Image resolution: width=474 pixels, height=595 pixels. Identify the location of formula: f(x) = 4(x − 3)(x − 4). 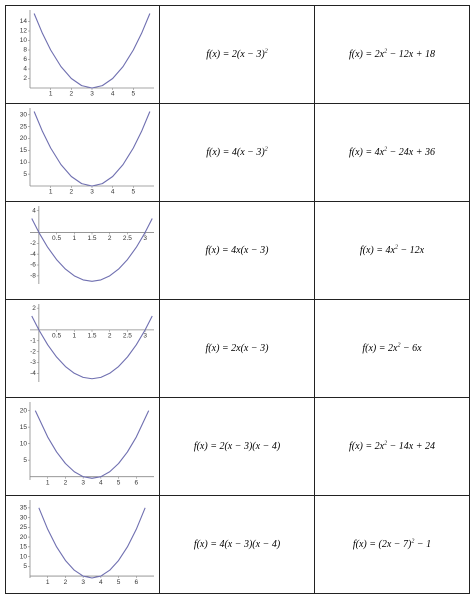
(237, 544).